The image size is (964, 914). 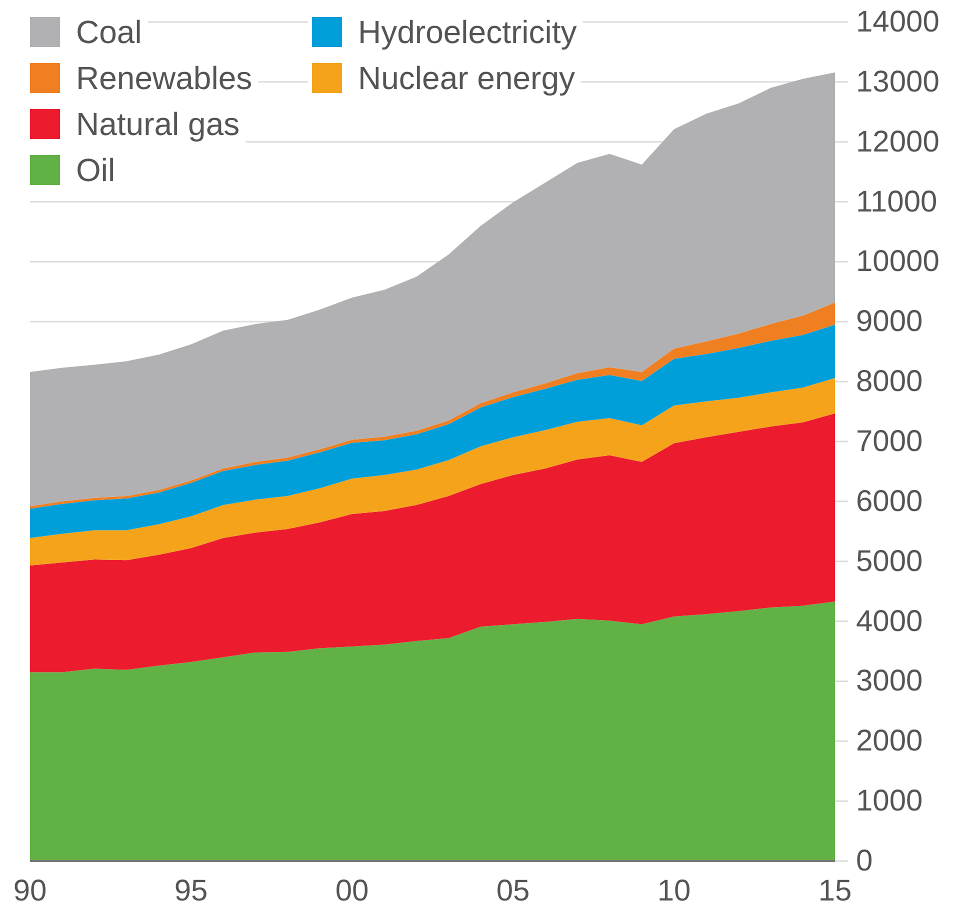 What do you see at coordinates (889, 501) in the screenshot?
I see `y-tick-label: 6000` at bounding box center [889, 501].